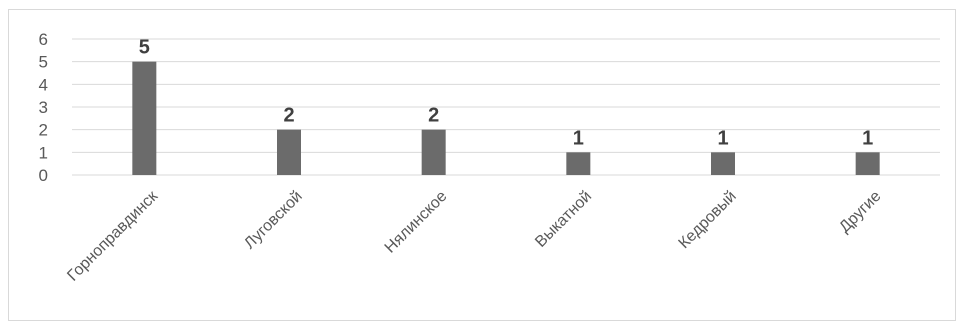 The image size is (962, 325). Describe the element at coordinates (43, 152) in the screenshot. I see `y-tick-label: 1` at that location.